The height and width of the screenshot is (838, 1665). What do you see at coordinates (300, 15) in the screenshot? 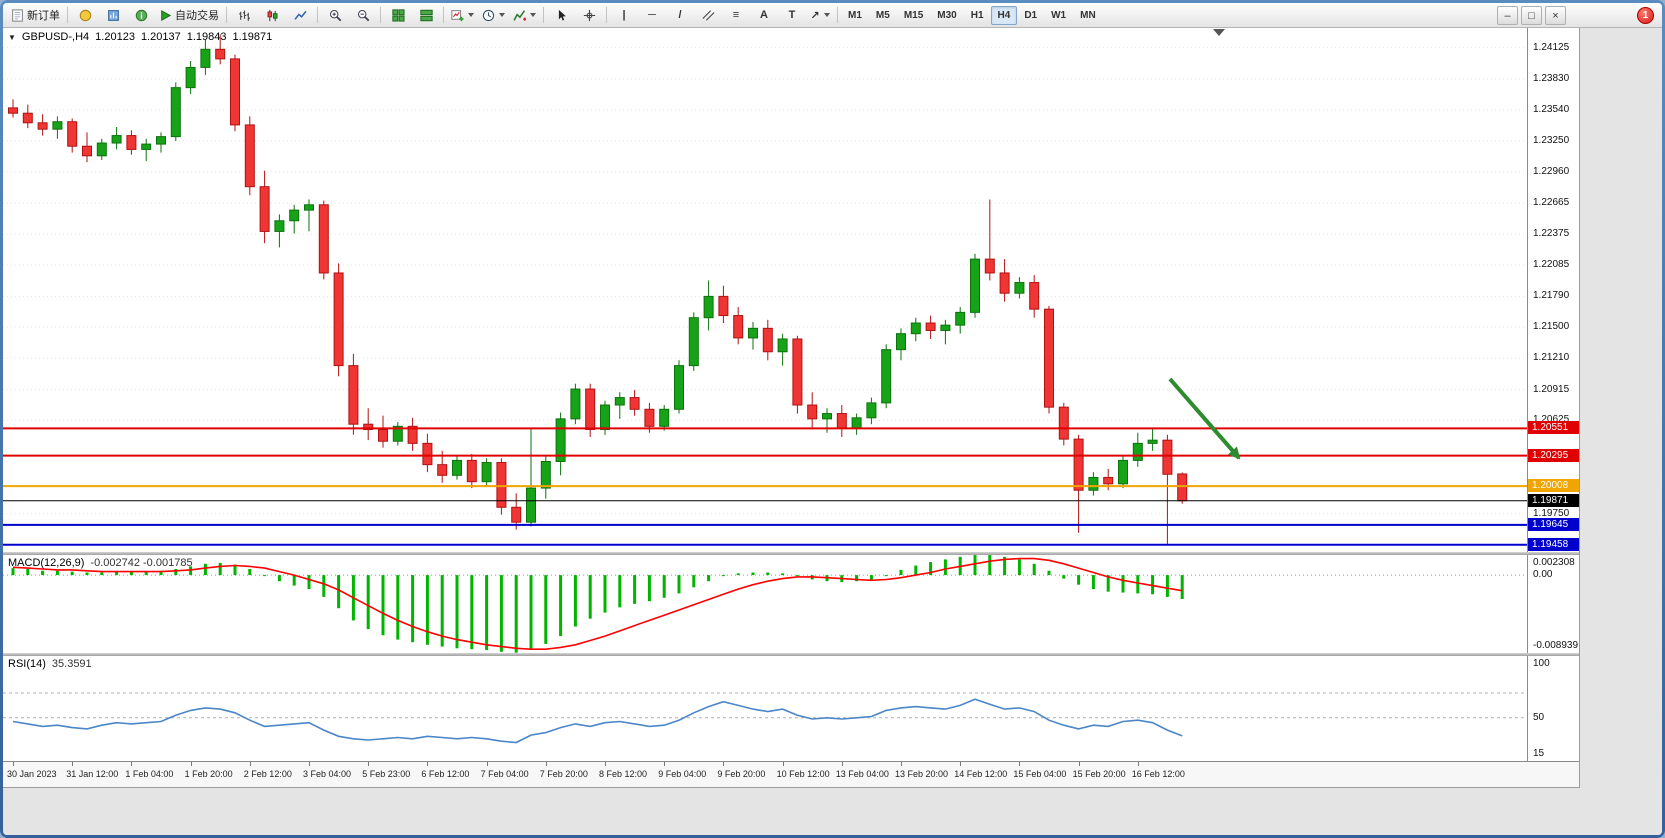
I see `line-chart-button` at bounding box center [300, 15].